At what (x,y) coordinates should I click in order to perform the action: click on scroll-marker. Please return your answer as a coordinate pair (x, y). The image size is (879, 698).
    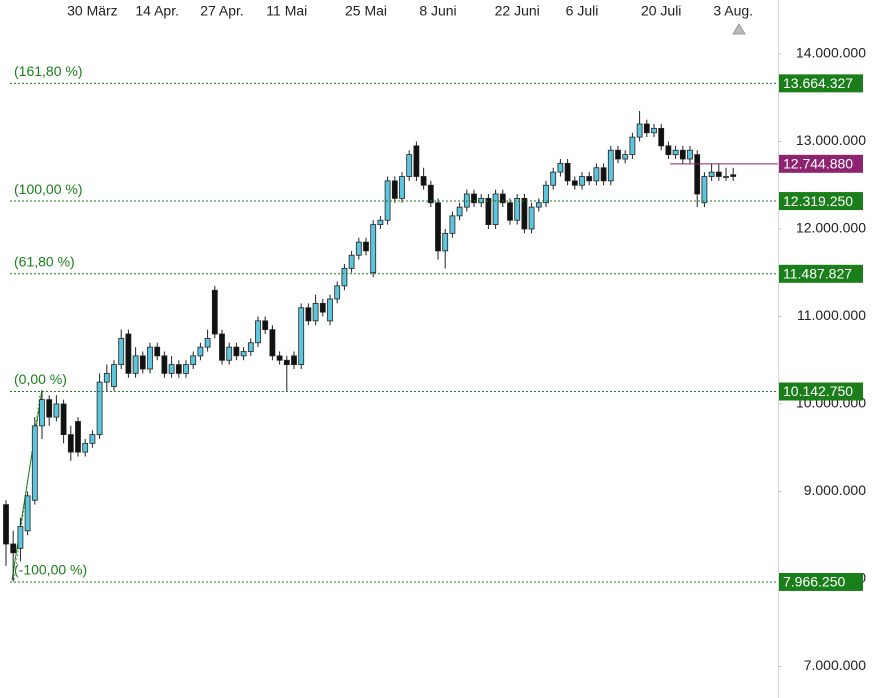
    Looking at the image, I should click on (739, 29).